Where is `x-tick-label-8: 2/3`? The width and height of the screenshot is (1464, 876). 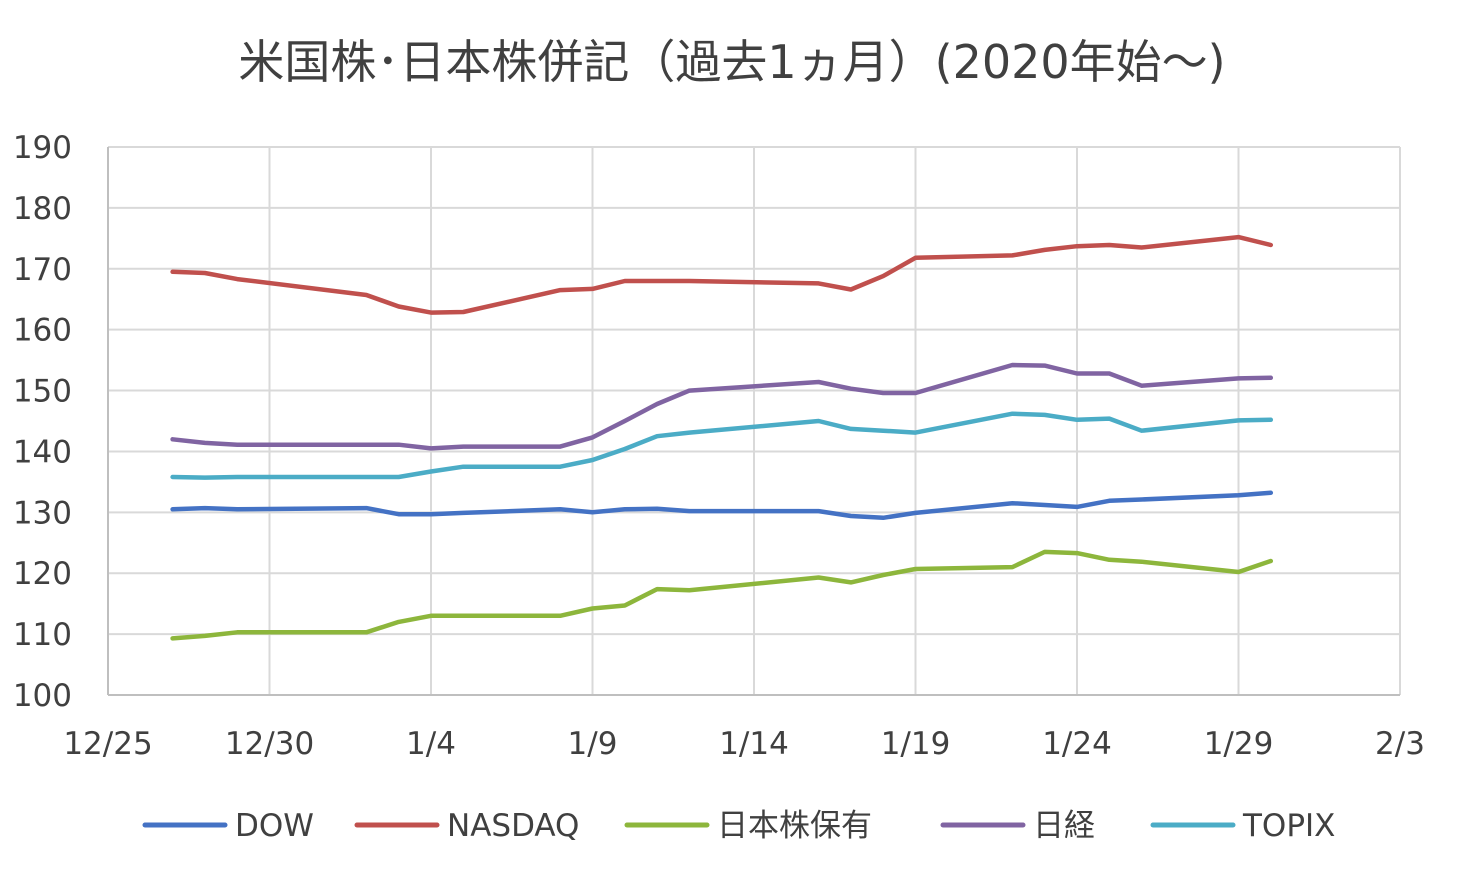 x-tick-label-8: 2/3 is located at coordinates (1400, 744).